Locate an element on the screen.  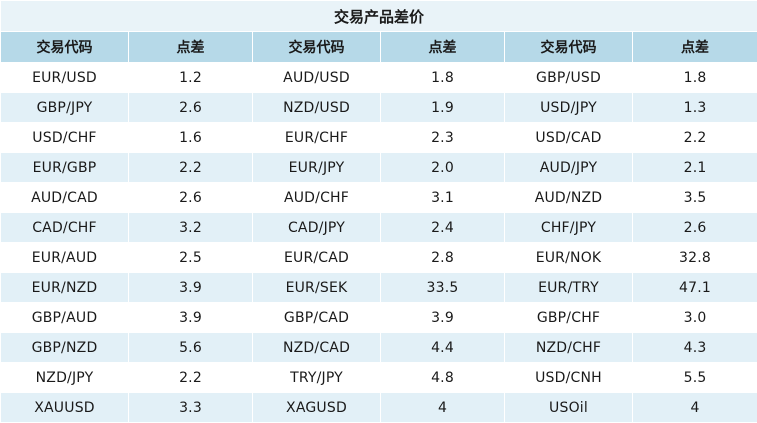
spread-cell: 1.2 is located at coordinates (190, 77).